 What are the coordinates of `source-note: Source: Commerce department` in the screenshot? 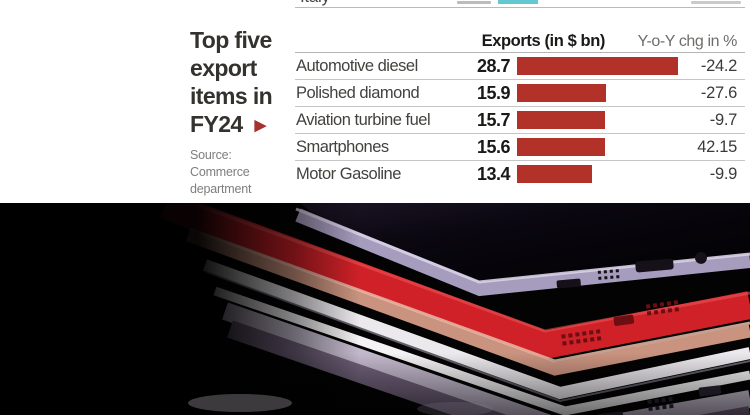 It's located at (220, 172).